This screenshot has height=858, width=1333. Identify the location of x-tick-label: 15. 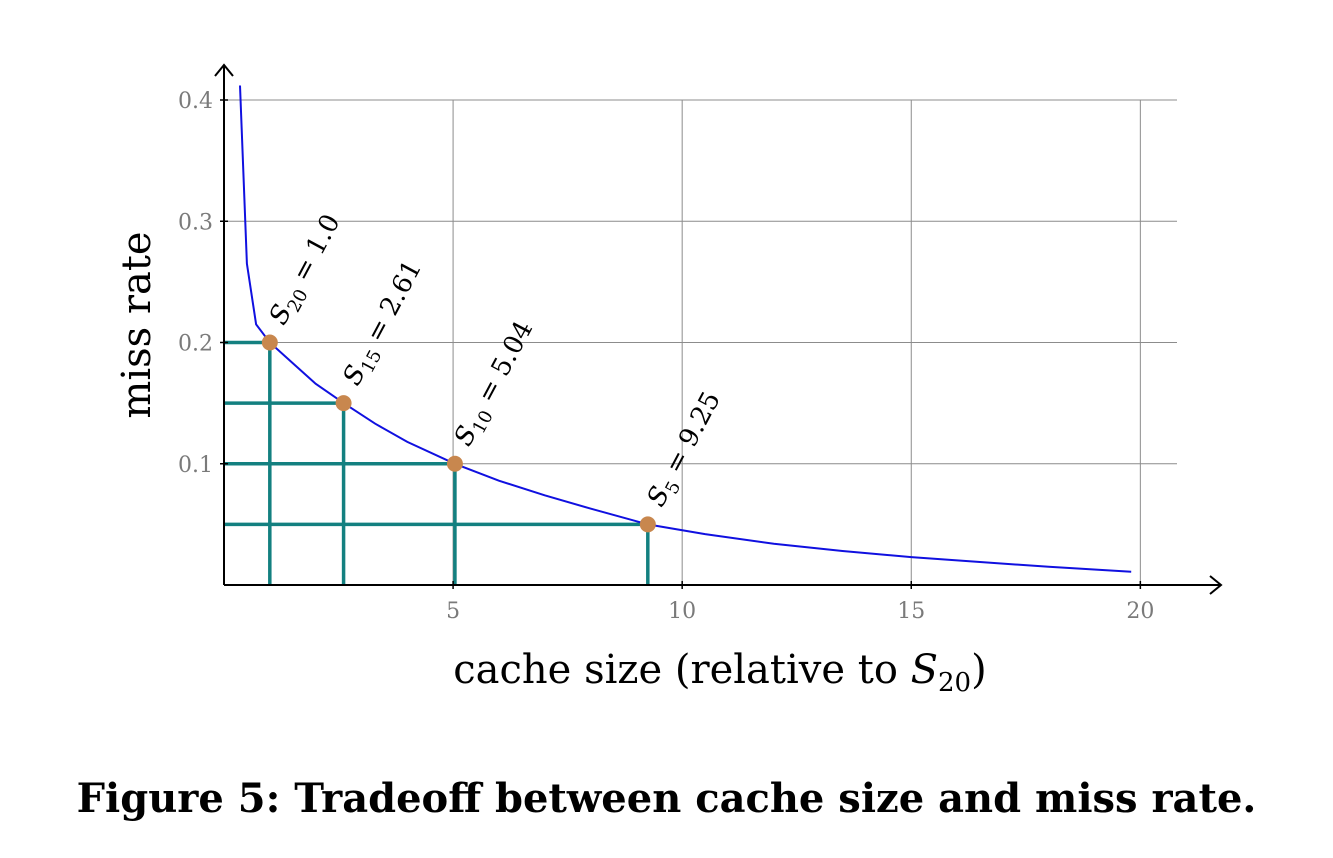
(911, 611).